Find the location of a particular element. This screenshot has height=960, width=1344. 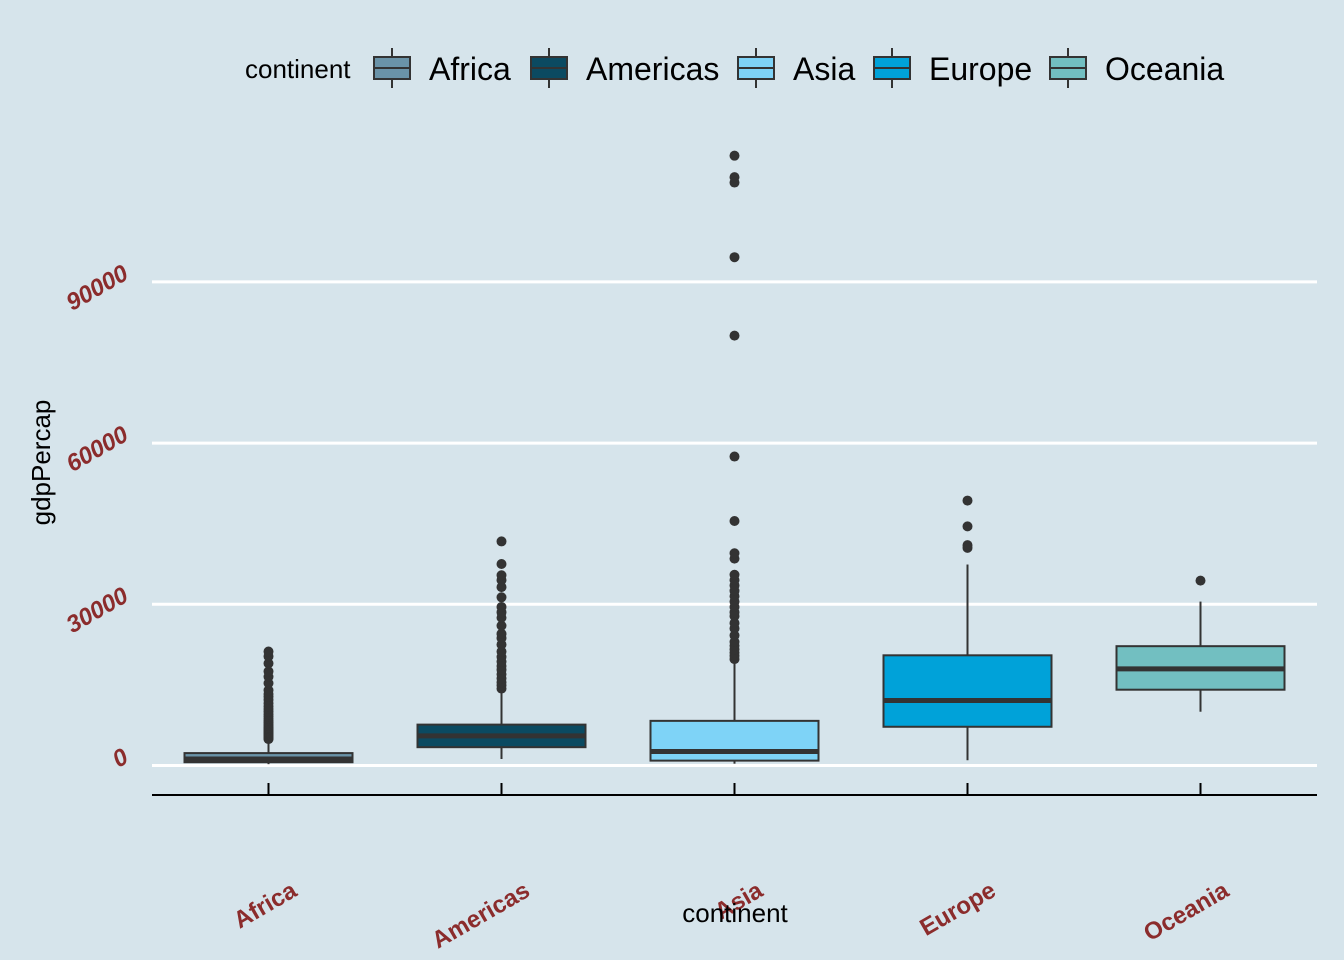

y-tick-label-0: 0 is located at coordinates (121, 758).